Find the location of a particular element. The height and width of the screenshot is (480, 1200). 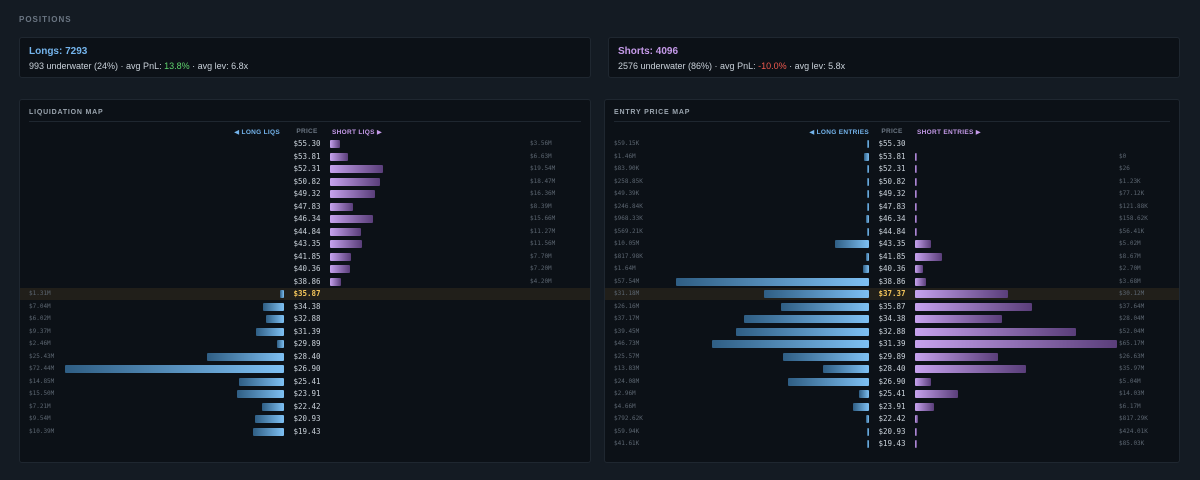

price-level: $43.35 is located at coordinates (307, 243).